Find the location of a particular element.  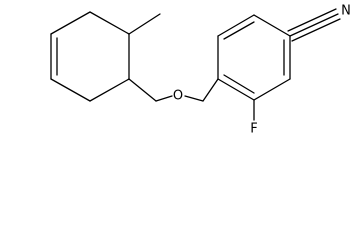

atom-label: O is located at coordinates (178, 96).